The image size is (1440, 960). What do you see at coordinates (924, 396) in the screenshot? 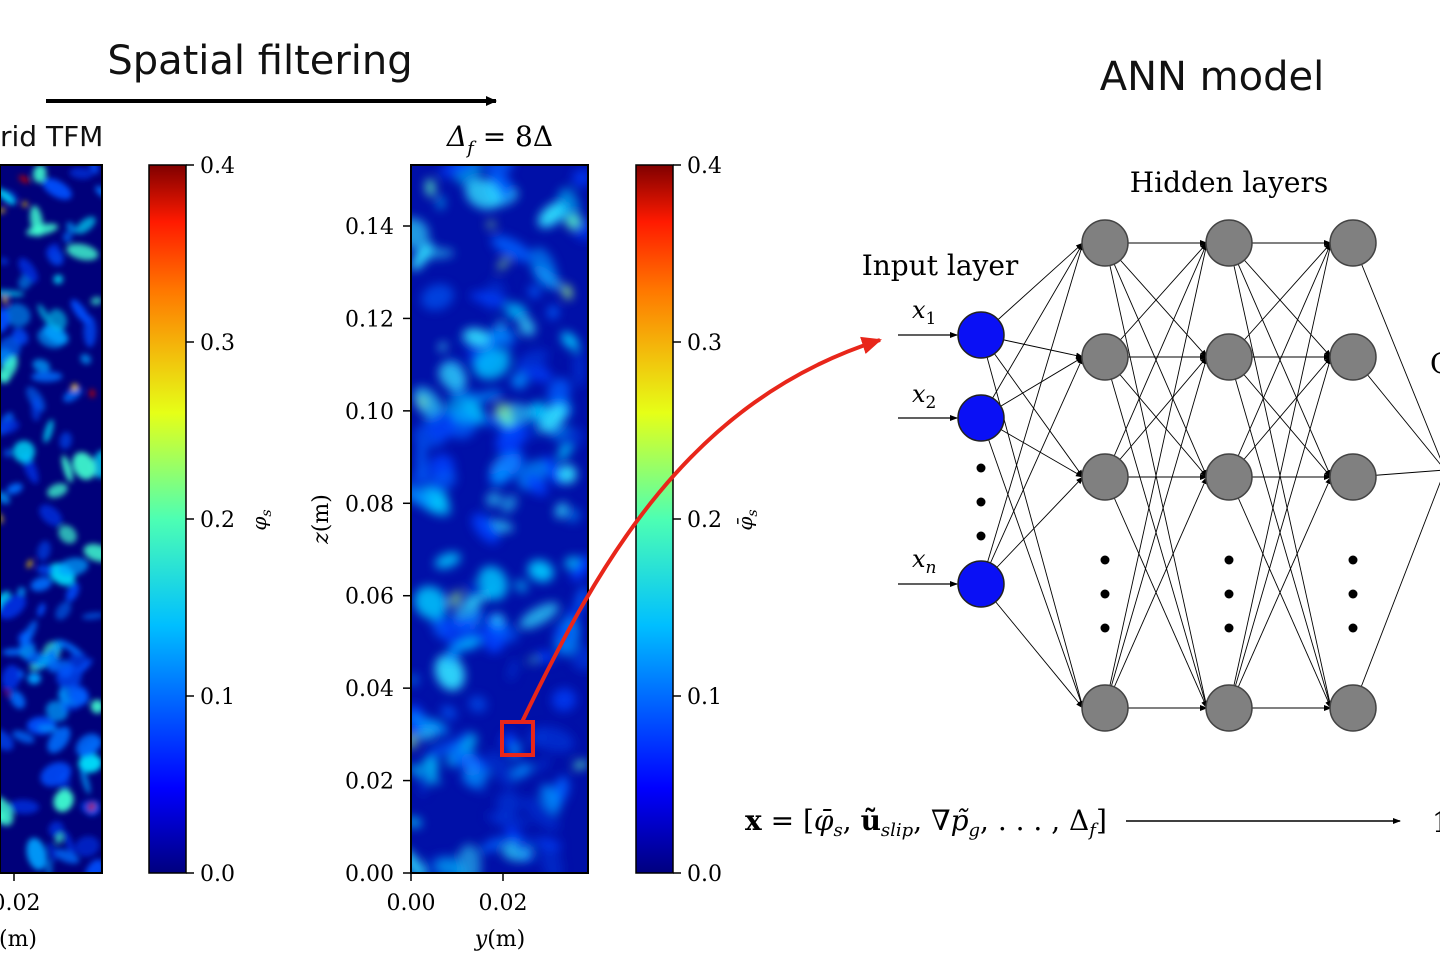
I see `input-x2: x2` at bounding box center [924, 396].